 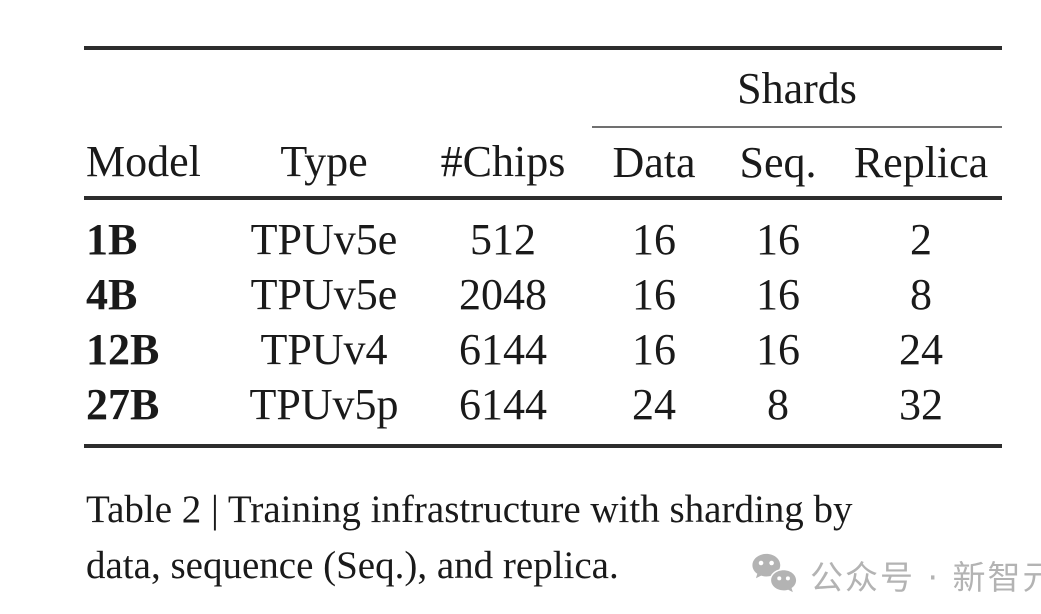 What do you see at coordinates (112, 239) in the screenshot?
I see `model-name-cell: 1B` at bounding box center [112, 239].